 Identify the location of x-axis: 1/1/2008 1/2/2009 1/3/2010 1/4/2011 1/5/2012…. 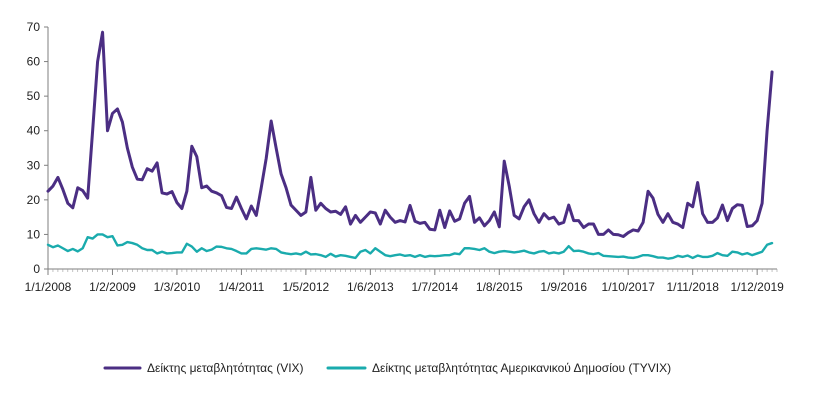
(404, 281).